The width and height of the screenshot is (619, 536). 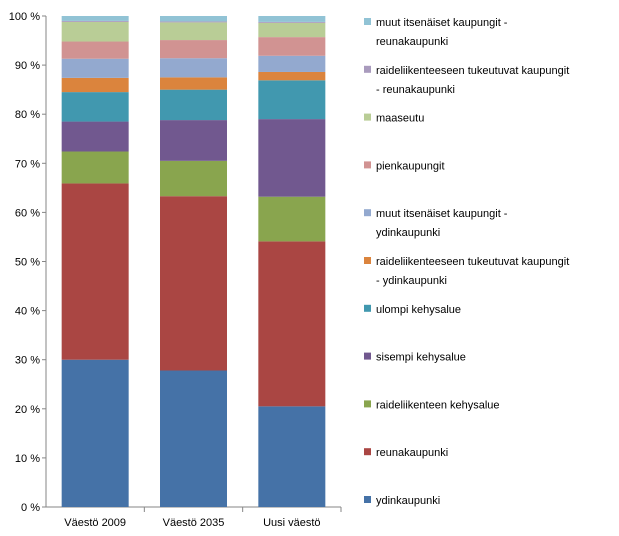 What do you see at coordinates (27, 213) in the screenshot?
I see `y-tick-label: 60 %` at bounding box center [27, 213].